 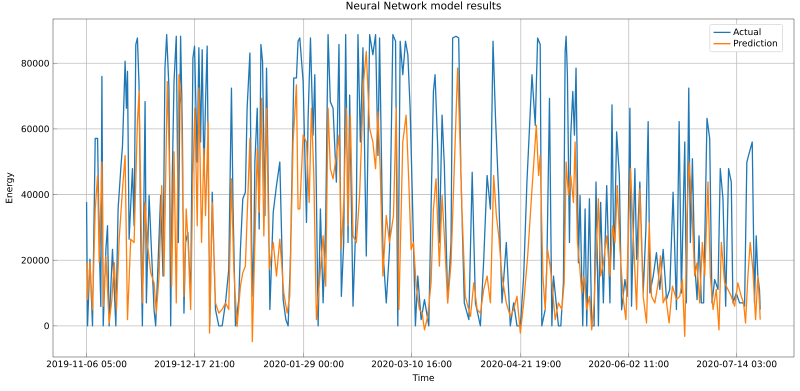 What do you see at coordinates (46, 326) in the screenshot?
I see `y-tick-label: 0` at bounding box center [46, 326].